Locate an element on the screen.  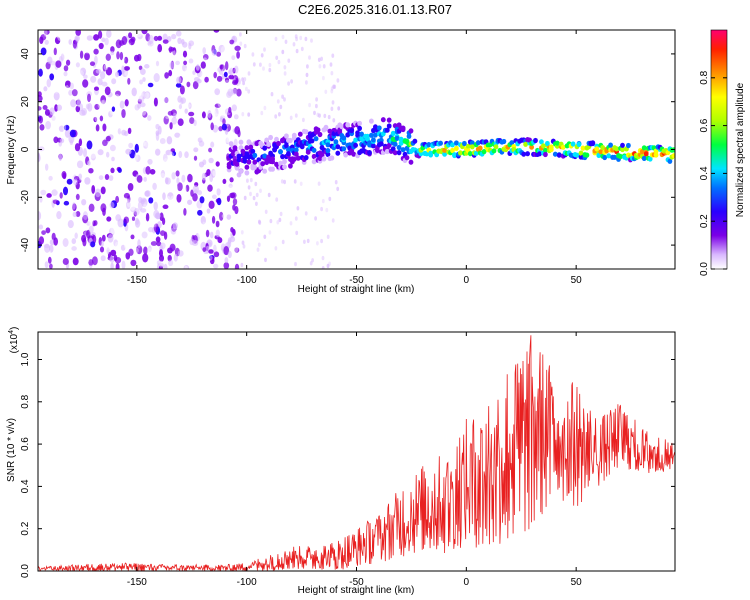
colorbar-tick-label: 0.8 is located at coordinates (704, 77).